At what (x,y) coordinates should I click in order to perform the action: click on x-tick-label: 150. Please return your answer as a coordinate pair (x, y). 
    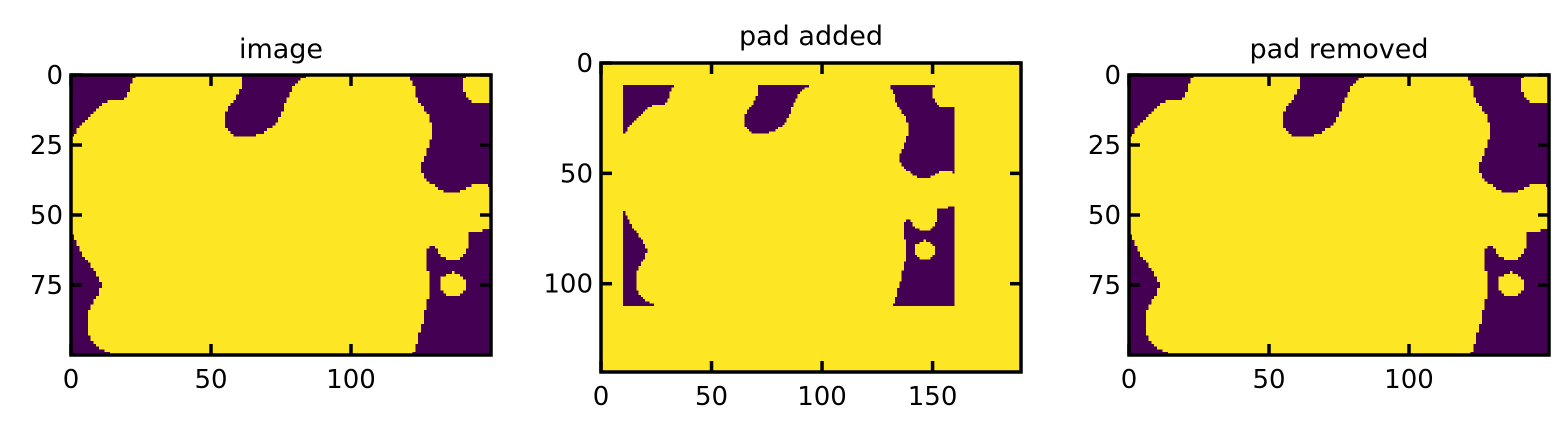
    Looking at the image, I should click on (933, 397).